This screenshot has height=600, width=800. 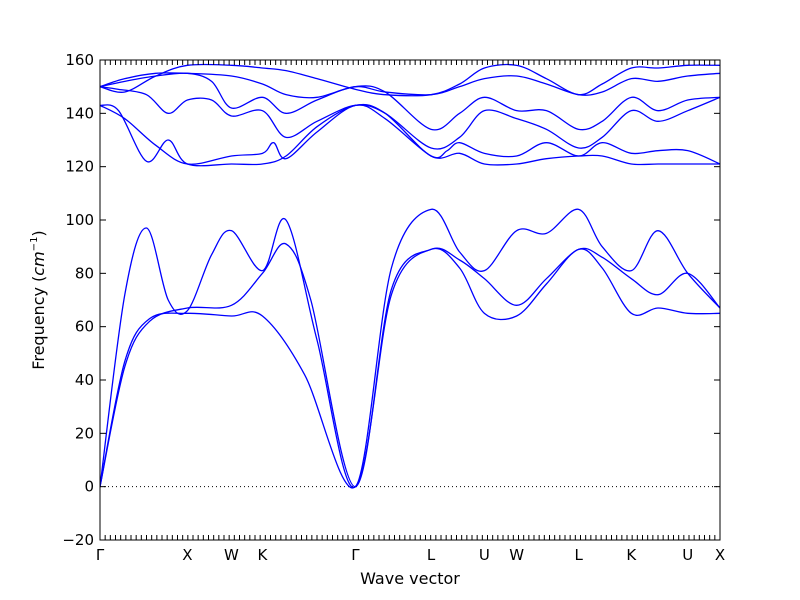 I want to click on y-tick-label: 120, so click(x=79, y=167).